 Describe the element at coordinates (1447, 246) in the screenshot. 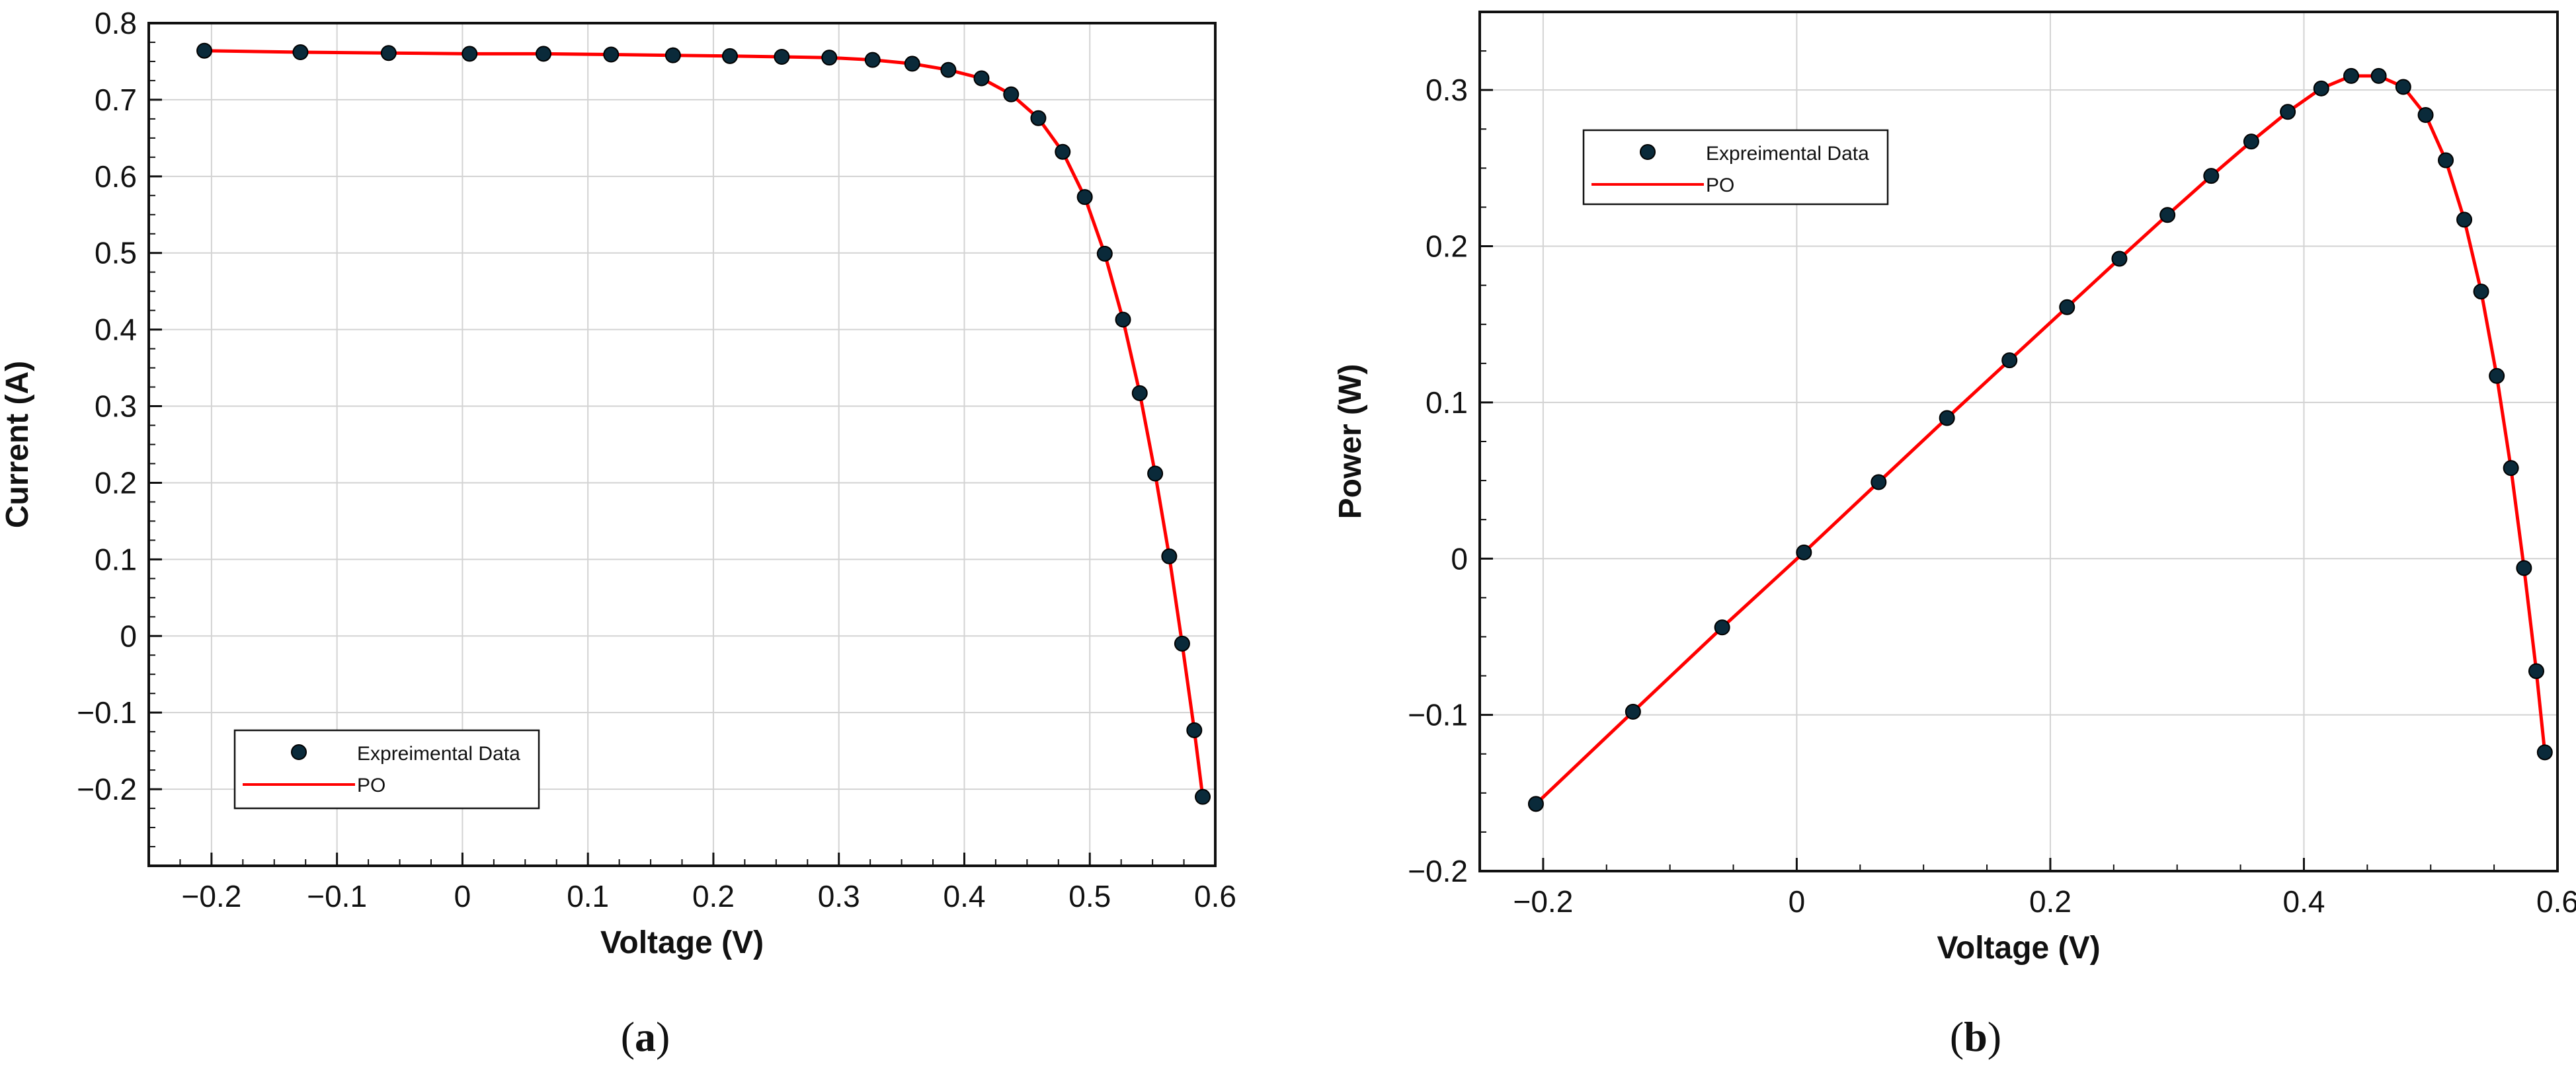

I see `panel-b-ytick-label-4: 0.2` at that location.